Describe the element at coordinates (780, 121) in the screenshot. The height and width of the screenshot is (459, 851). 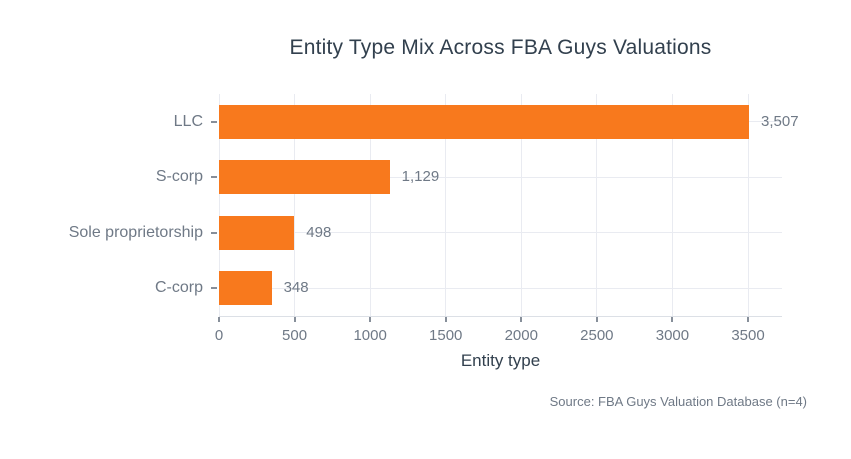
I see `bar-value-label: 3,507` at that location.